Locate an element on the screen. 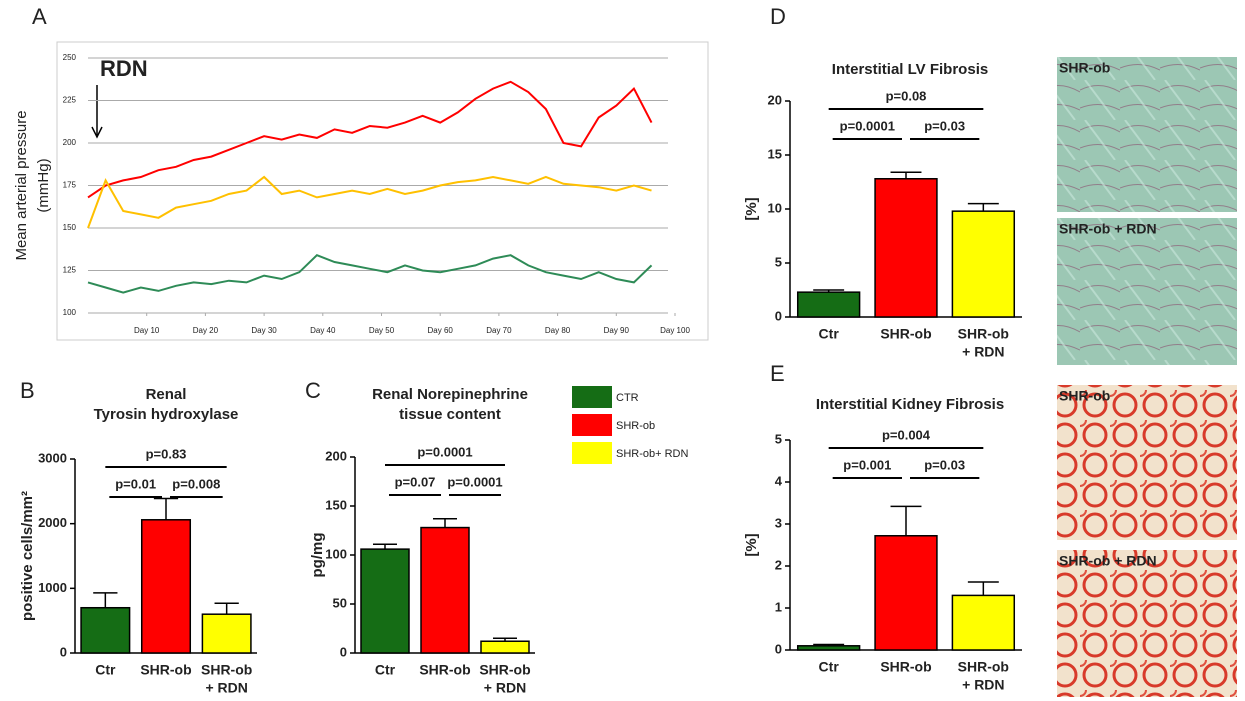 The height and width of the screenshot is (701, 1245). y-tick-label: 2000 is located at coordinates (52, 522).